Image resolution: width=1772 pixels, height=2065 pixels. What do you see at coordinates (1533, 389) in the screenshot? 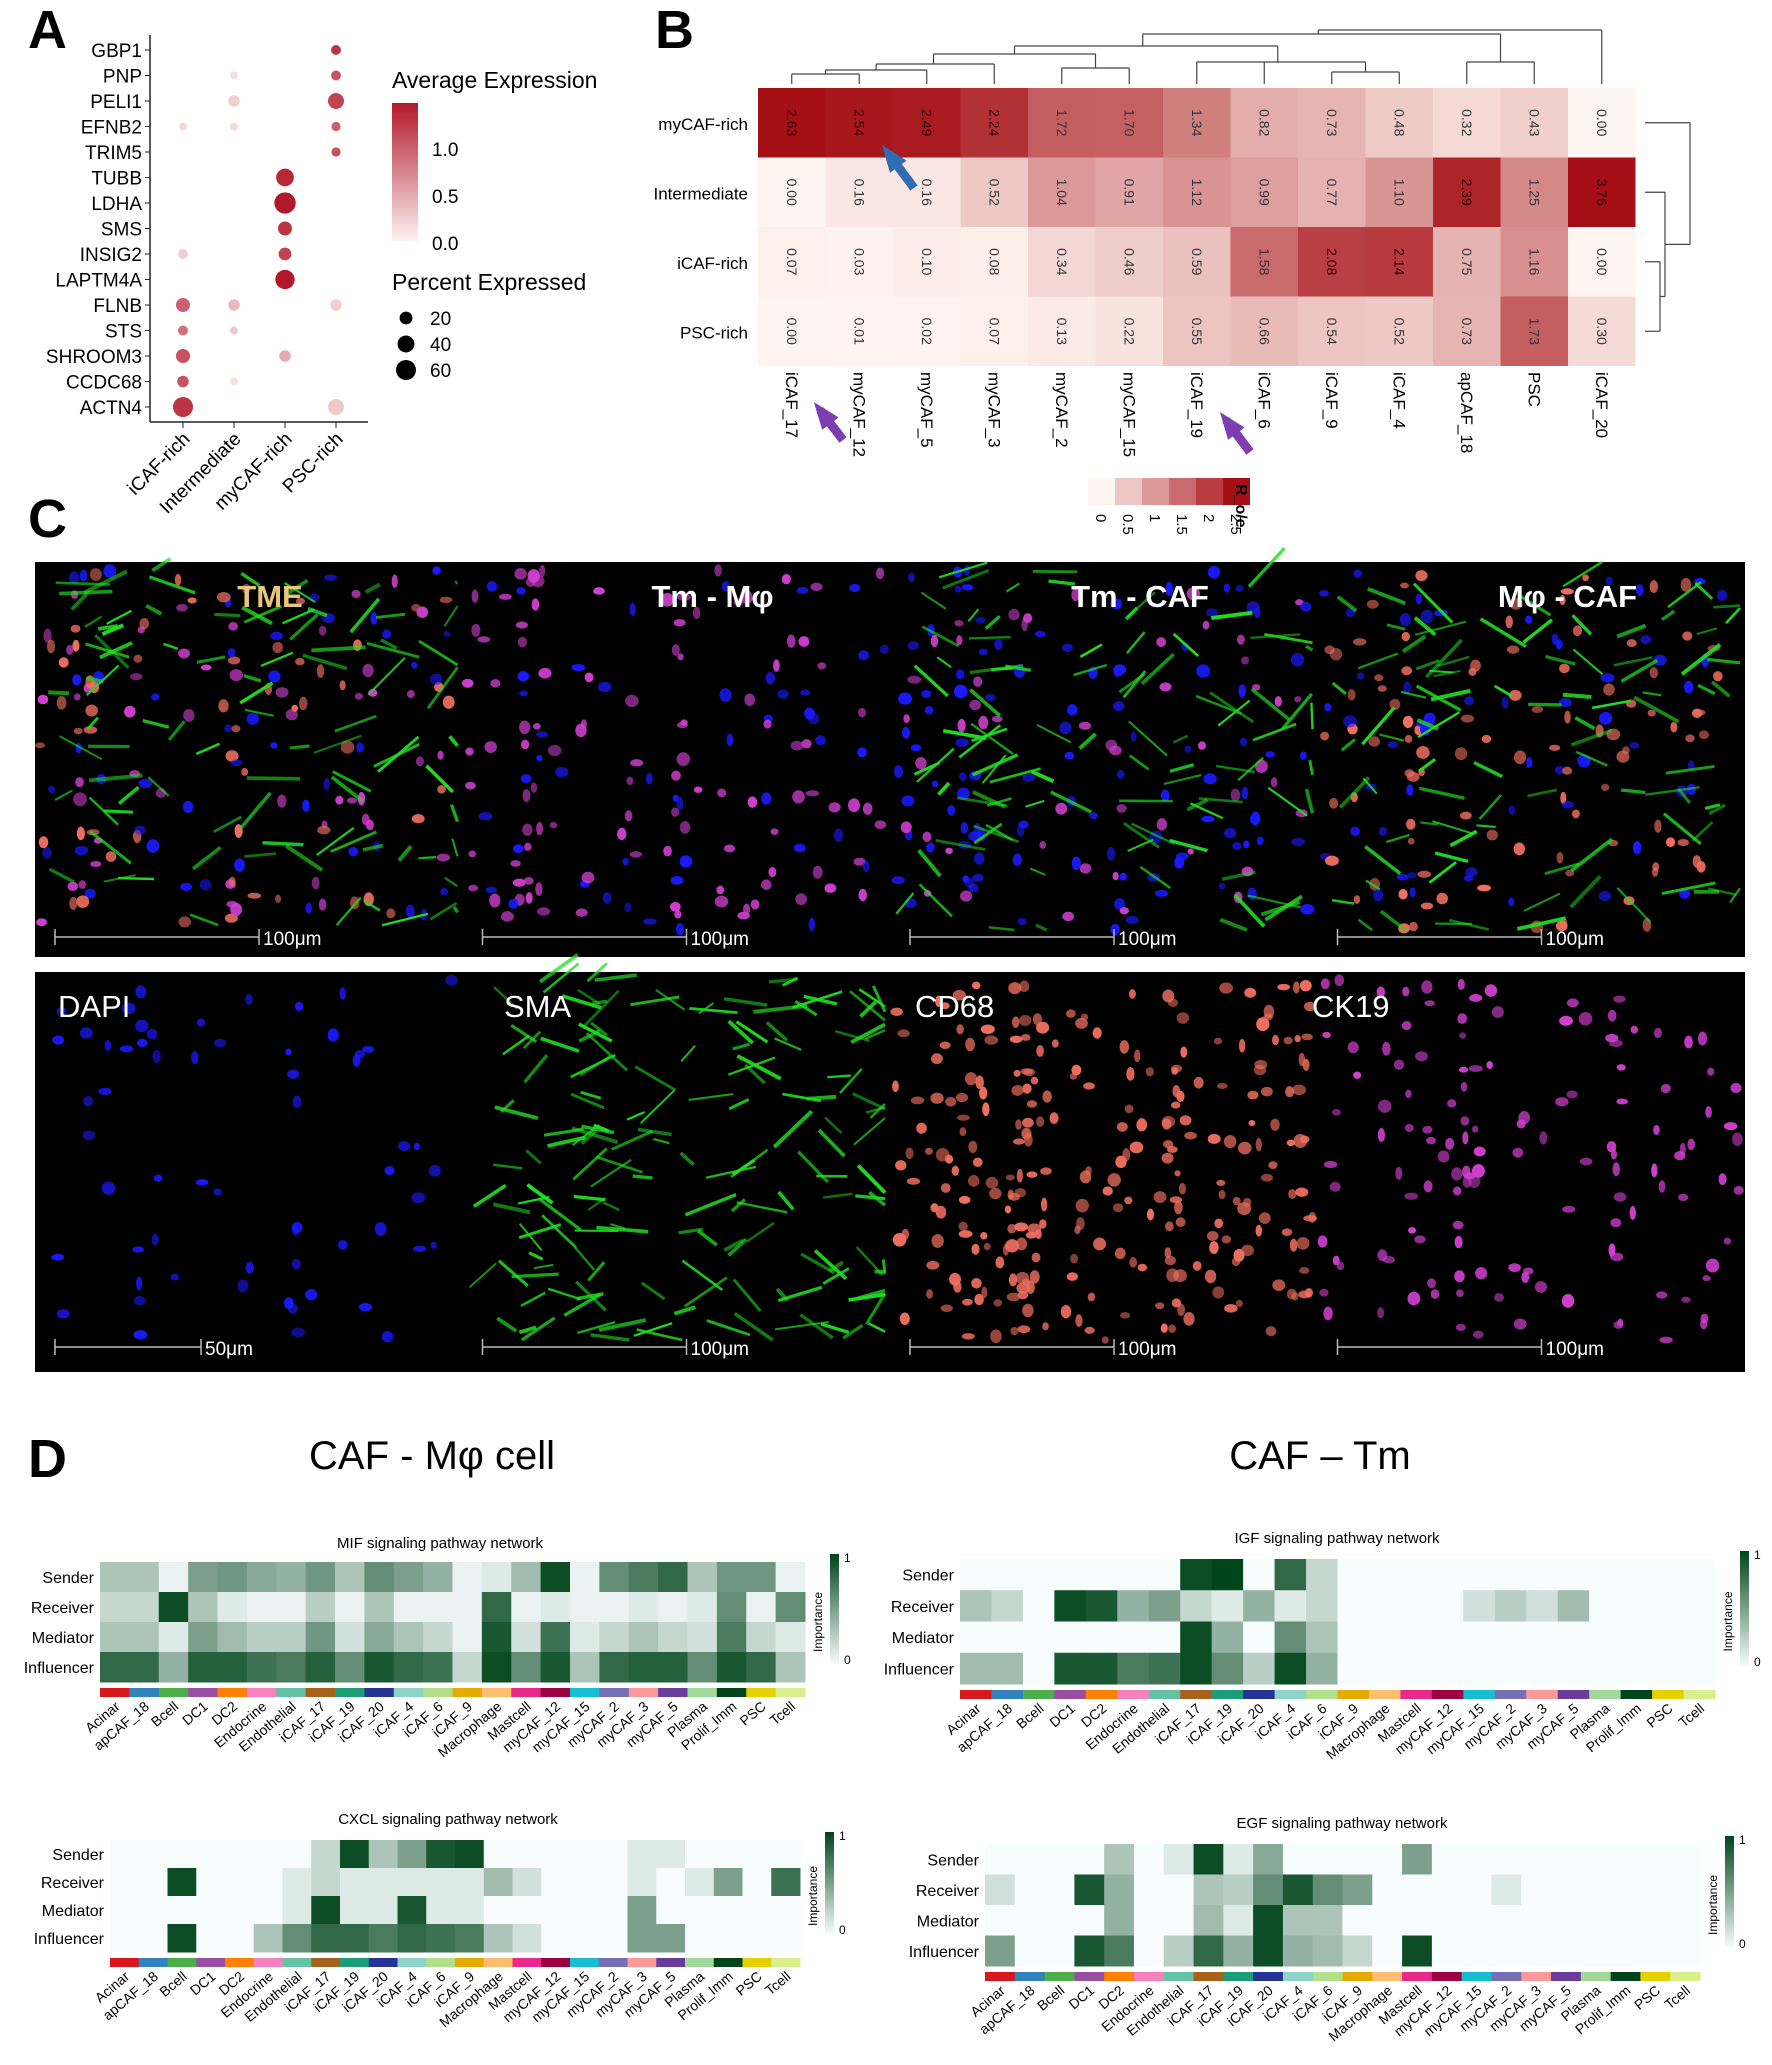
I see `col-label: PSC` at bounding box center [1533, 389].